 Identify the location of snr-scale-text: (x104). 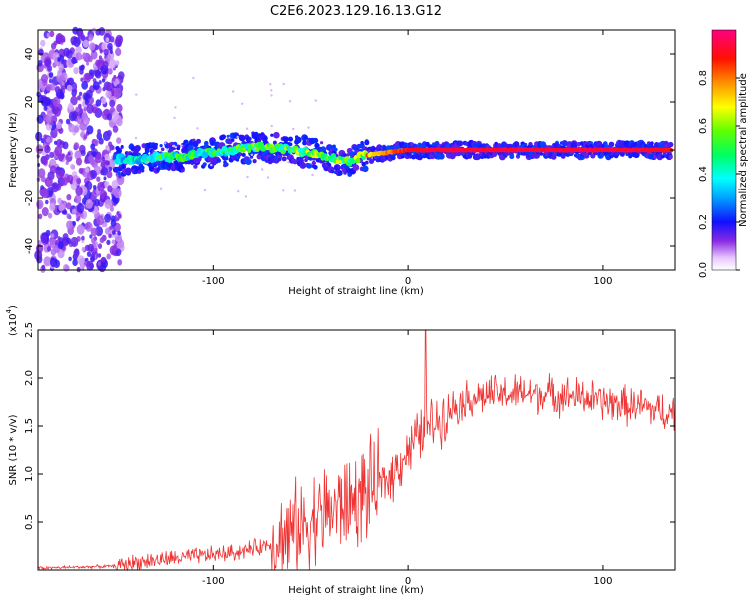
(12, 320).